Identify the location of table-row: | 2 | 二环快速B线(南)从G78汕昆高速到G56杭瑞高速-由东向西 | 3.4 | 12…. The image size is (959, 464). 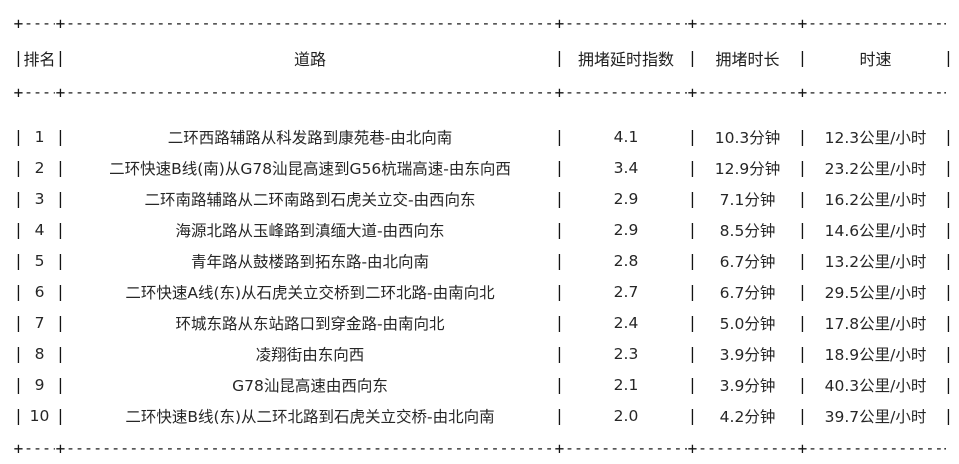
(483, 167).